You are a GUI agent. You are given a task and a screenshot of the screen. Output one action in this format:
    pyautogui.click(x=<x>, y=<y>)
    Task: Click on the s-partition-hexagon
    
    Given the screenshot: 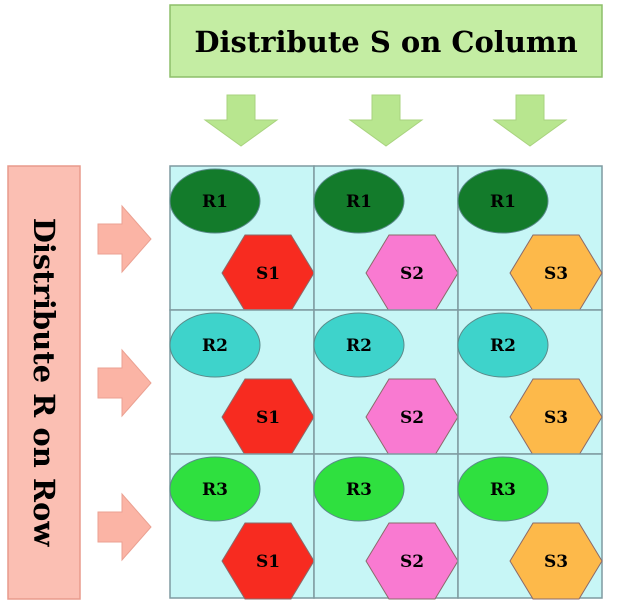 What is the action you would take?
    pyautogui.click(x=556, y=561)
    